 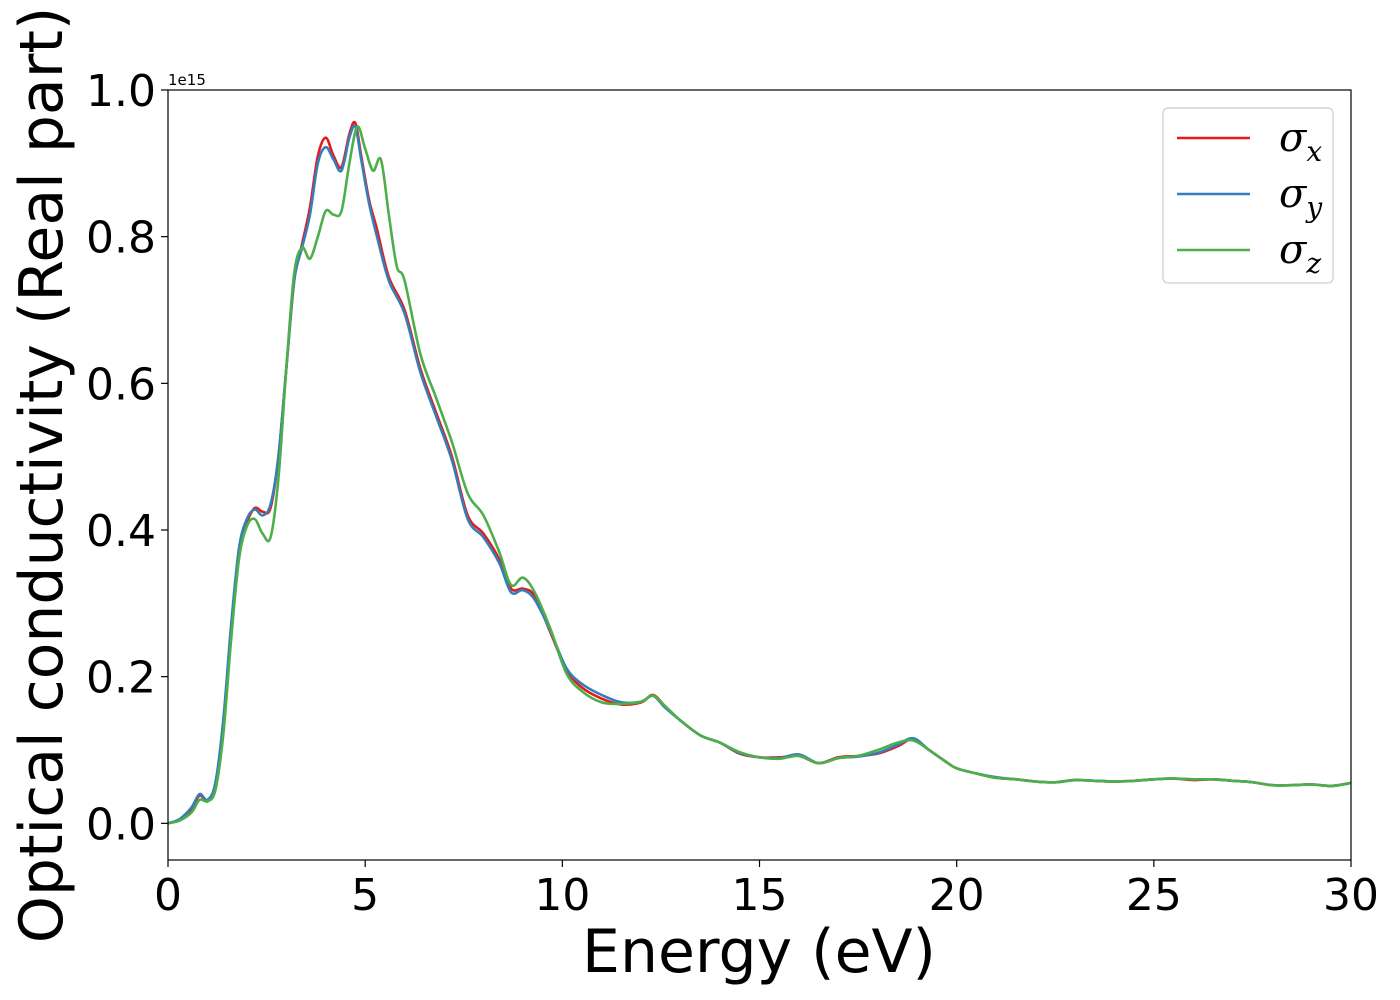 I want to click on y-axis: 0.0 0.2 0.4 0.6 0.8 1.0, so click(x=127, y=458).